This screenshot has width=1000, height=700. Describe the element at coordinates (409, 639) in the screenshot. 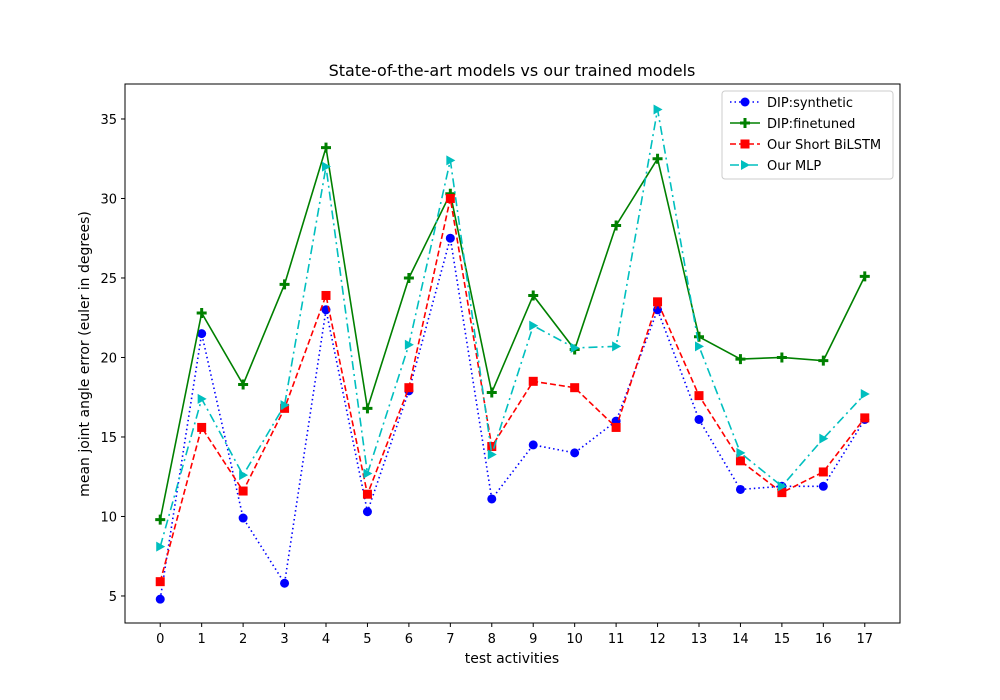

I see `x-tick-label: 6` at that location.